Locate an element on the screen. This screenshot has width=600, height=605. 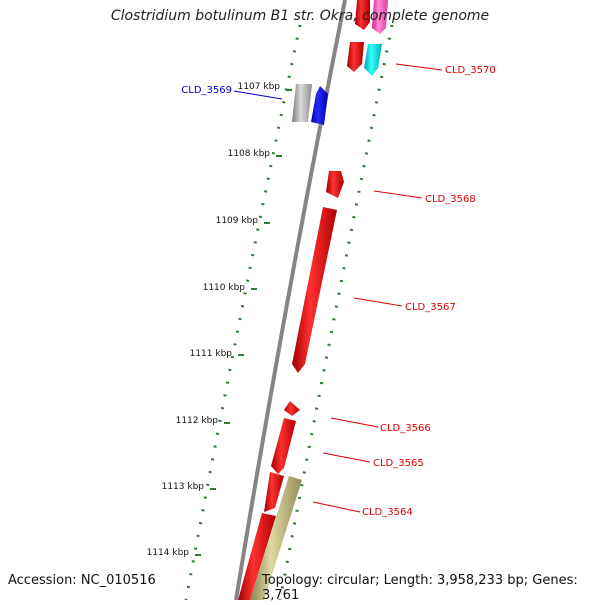
gene-feature-cyan is located at coordinates (373, 60).